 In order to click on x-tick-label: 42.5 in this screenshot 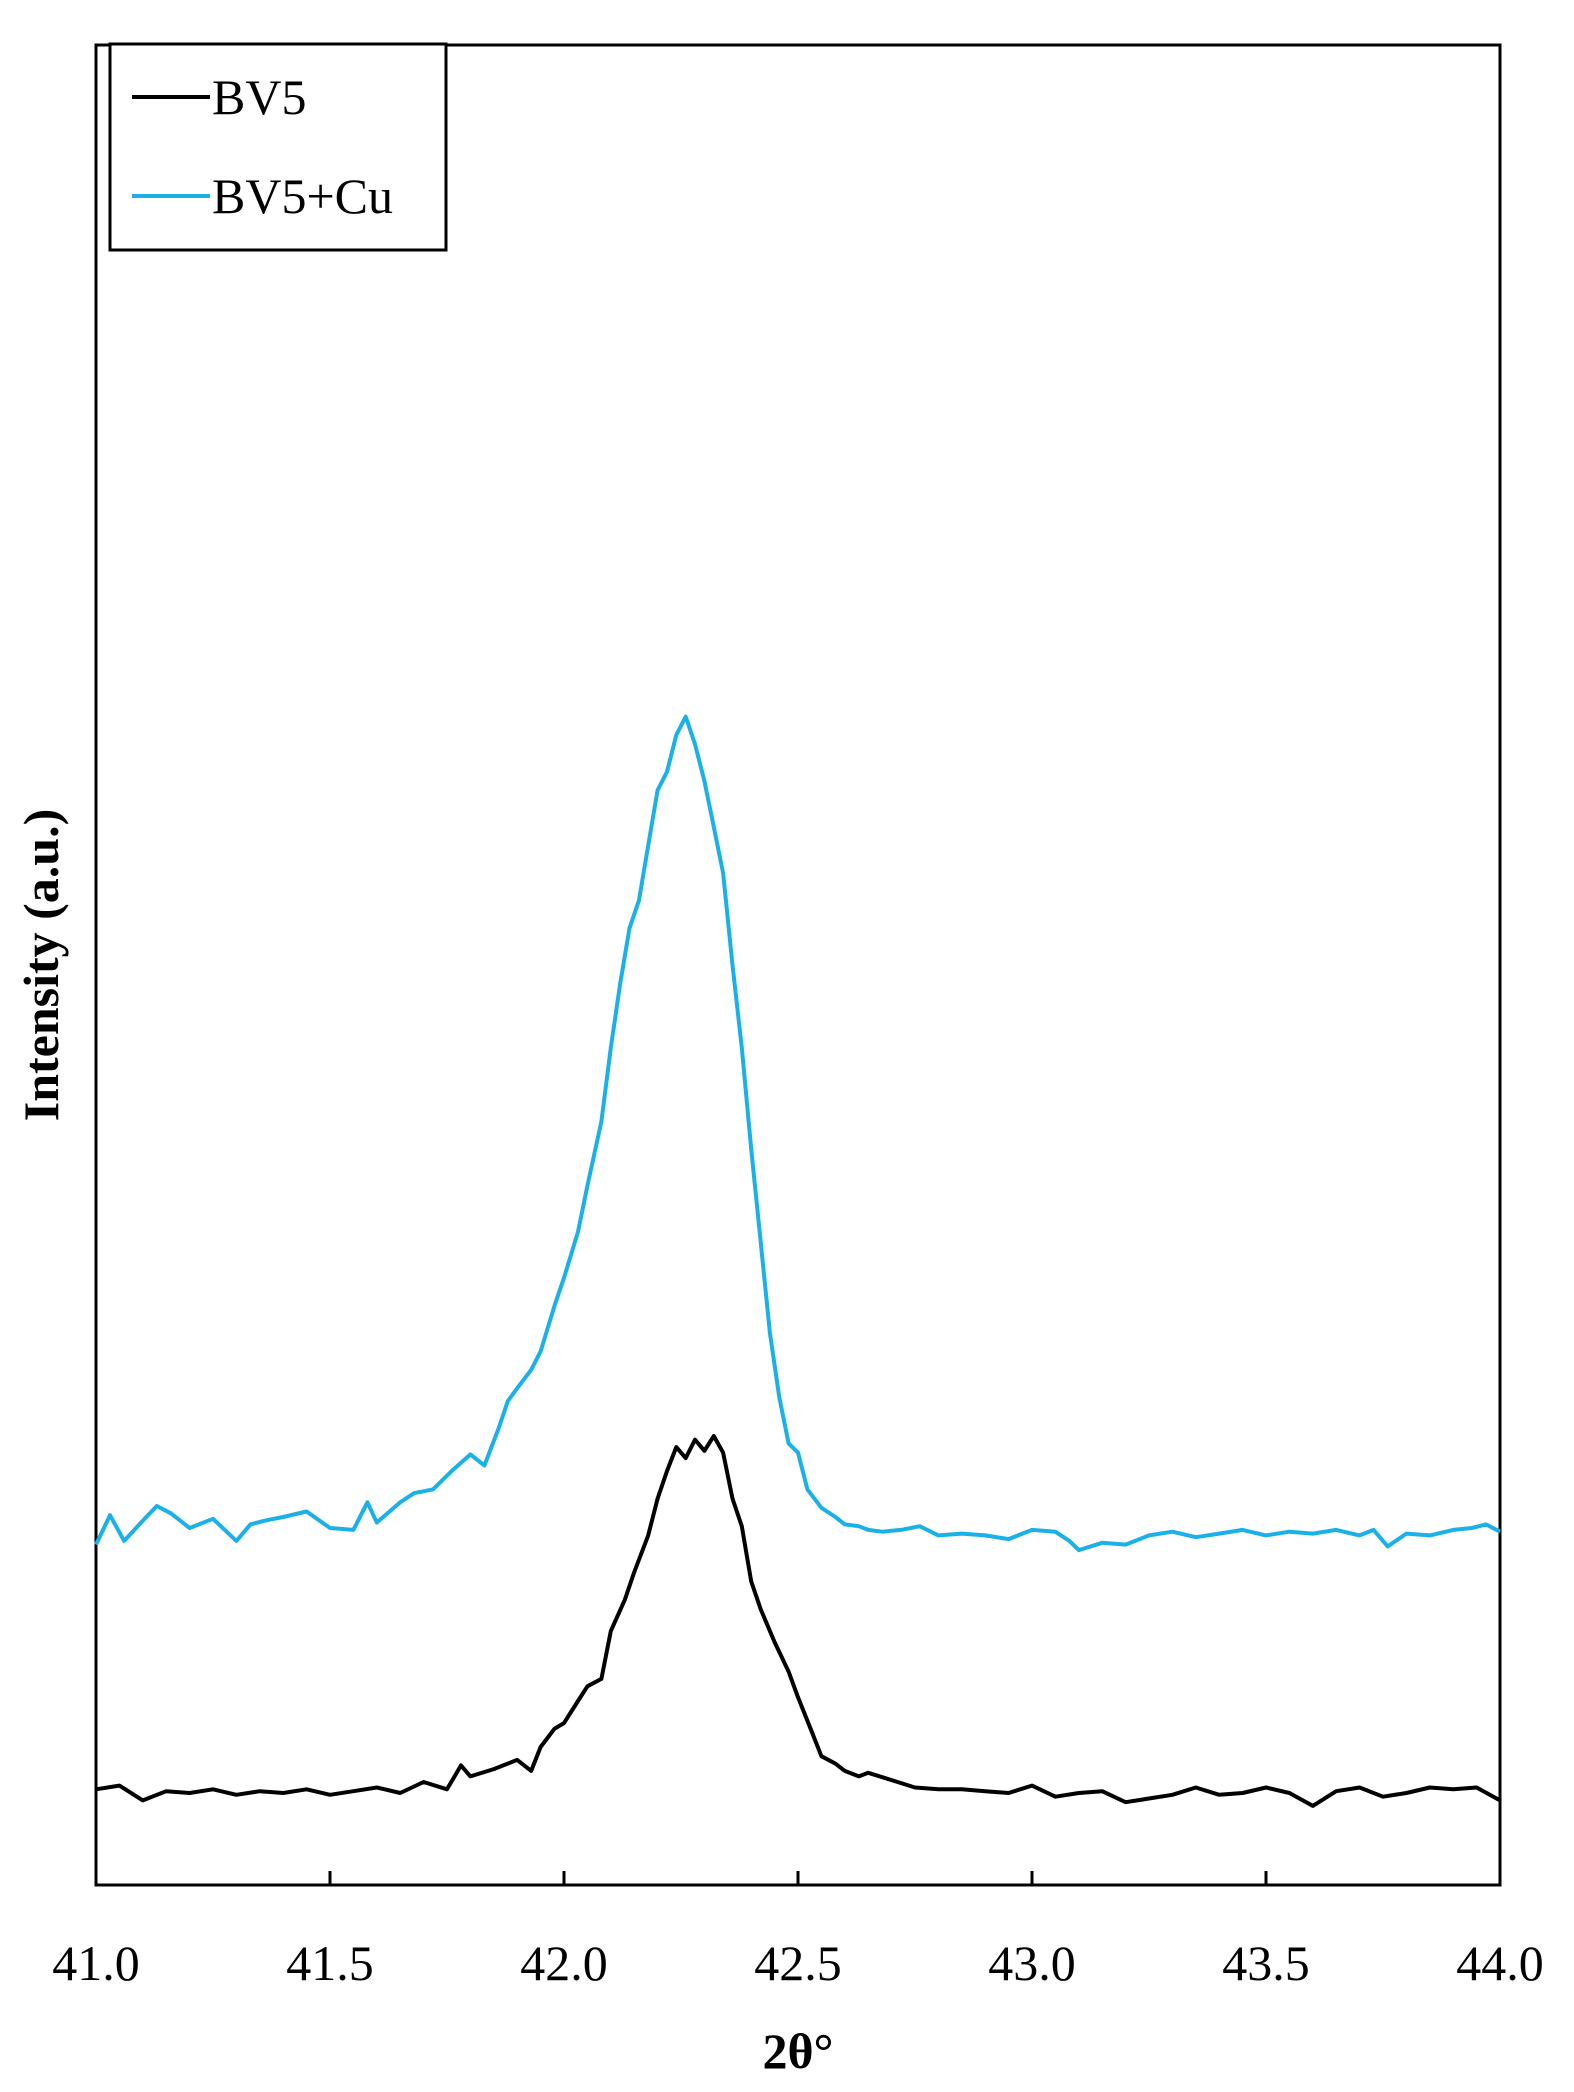, I will do `click(798, 1963)`.